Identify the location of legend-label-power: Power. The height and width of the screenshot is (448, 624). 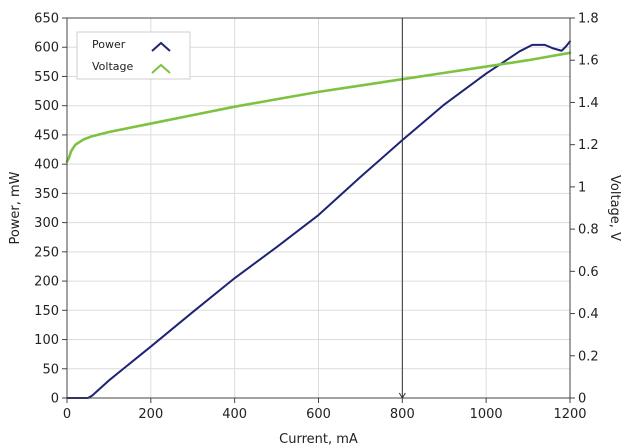
(109, 44).